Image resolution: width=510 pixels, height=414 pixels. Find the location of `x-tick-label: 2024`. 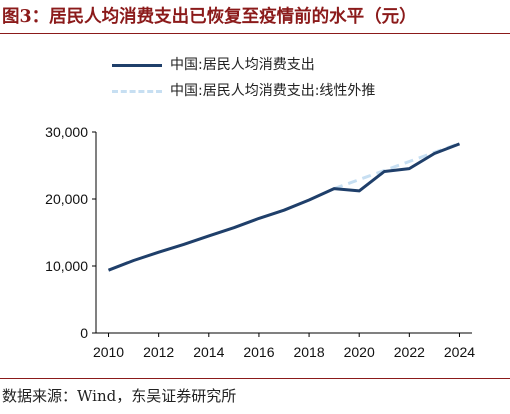

x-tick-label: 2024 is located at coordinates (459, 352).